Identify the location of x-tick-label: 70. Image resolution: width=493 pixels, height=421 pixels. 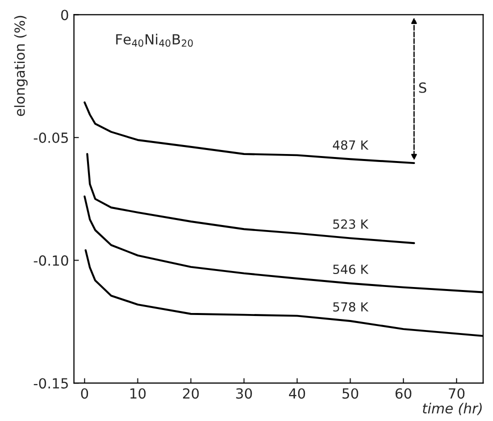
(456, 393).